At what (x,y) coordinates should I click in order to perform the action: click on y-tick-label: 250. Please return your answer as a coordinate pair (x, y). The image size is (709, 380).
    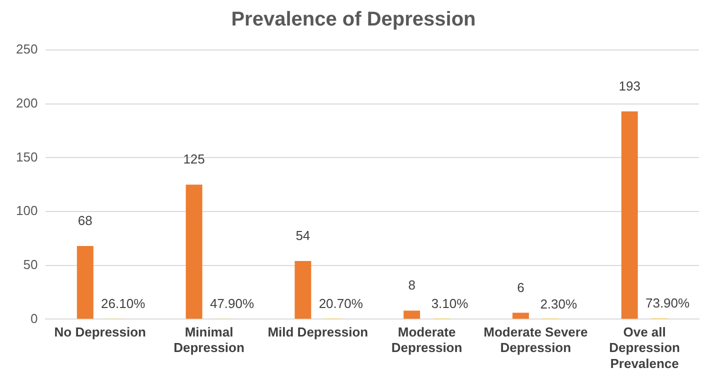
    Looking at the image, I should click on (27, 49).